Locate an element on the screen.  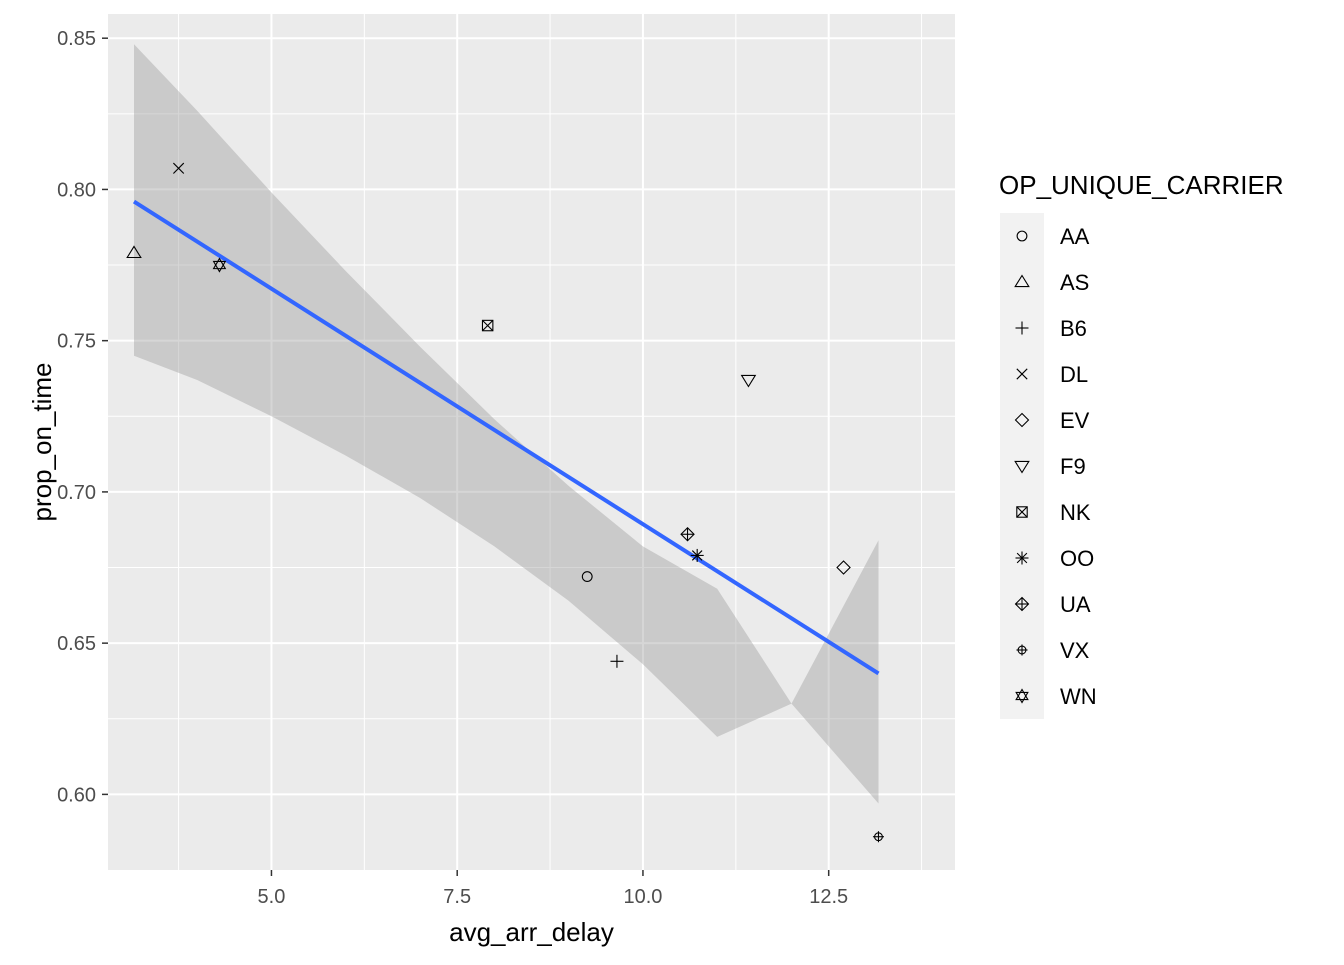
data-point-wn is located at coordinates (219, 265).